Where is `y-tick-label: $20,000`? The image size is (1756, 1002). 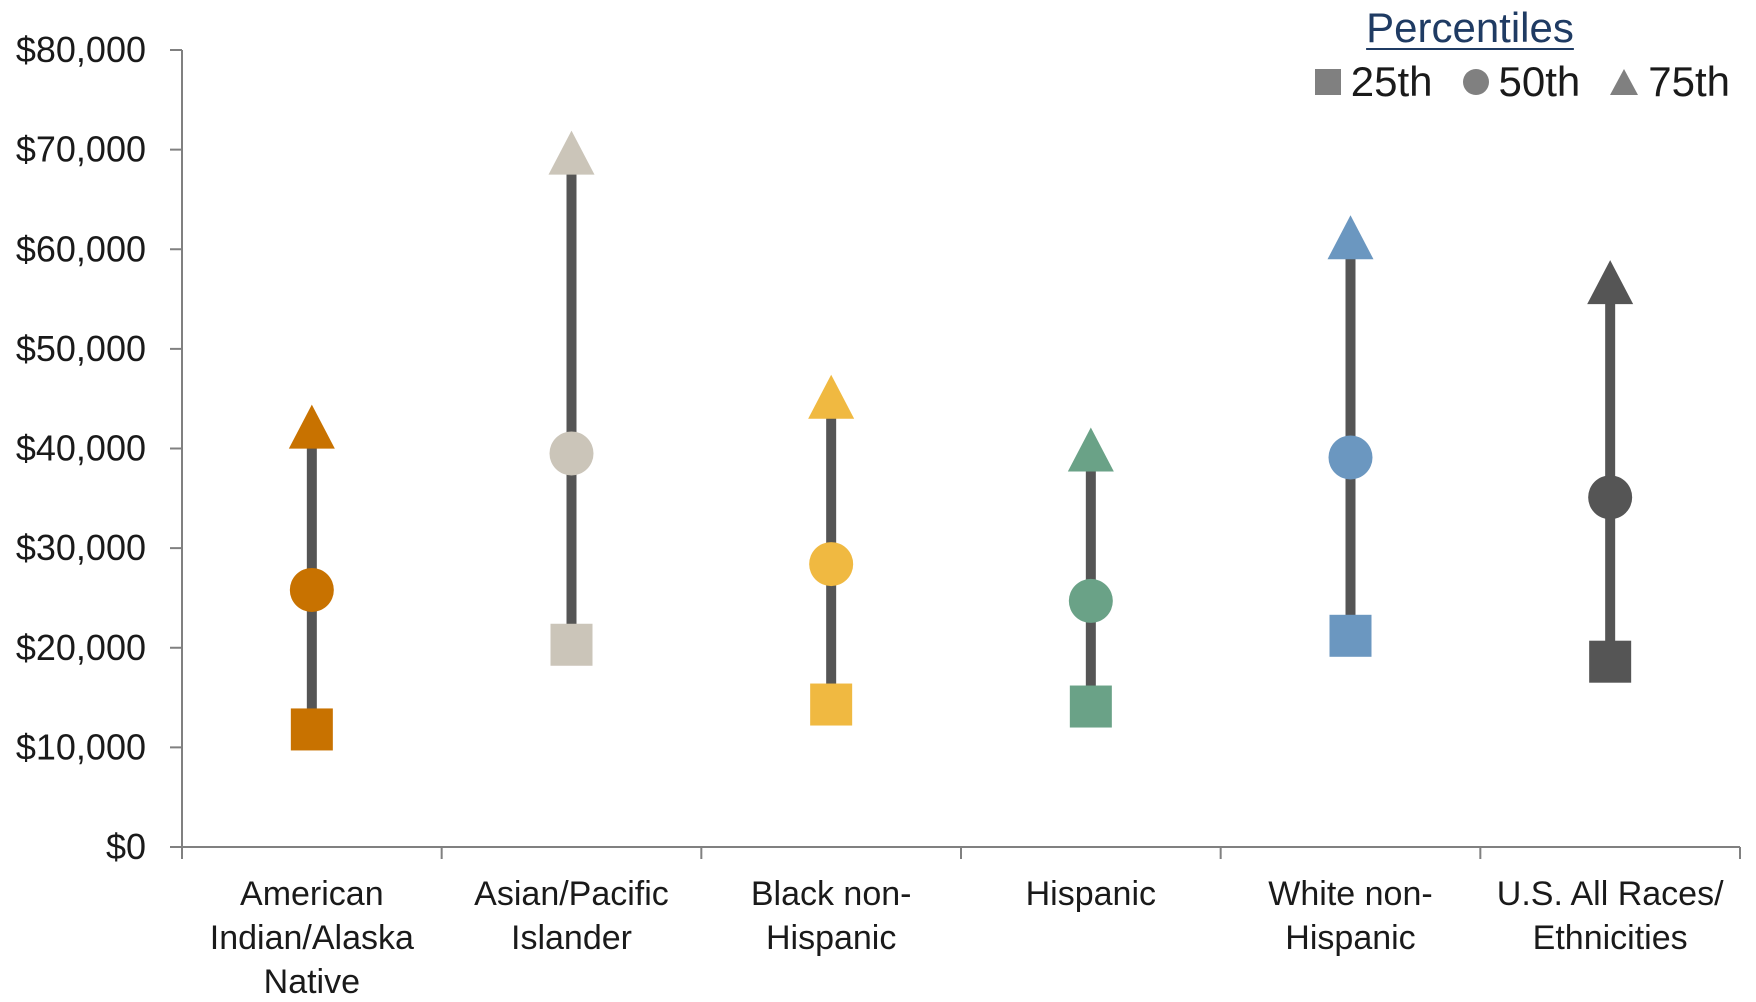 y-tick-label: $20,000 is located at coordinates (81, 647).